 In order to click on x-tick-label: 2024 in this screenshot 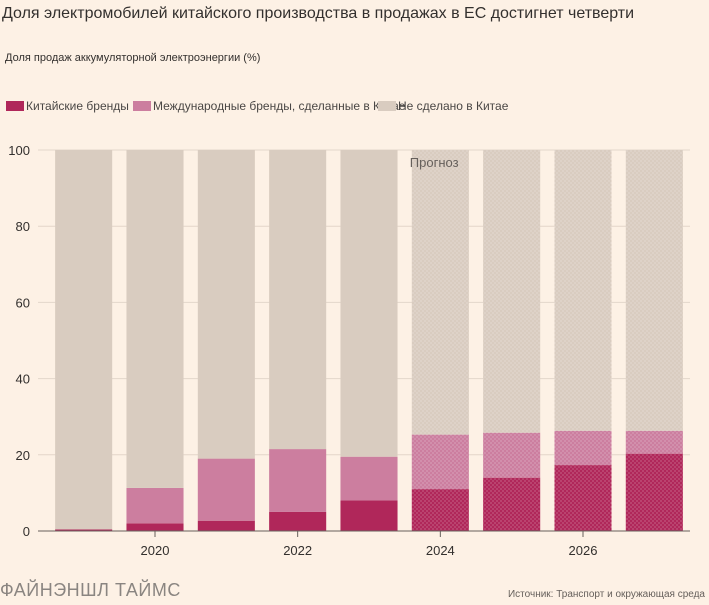, I will do `click(440, 550)`.